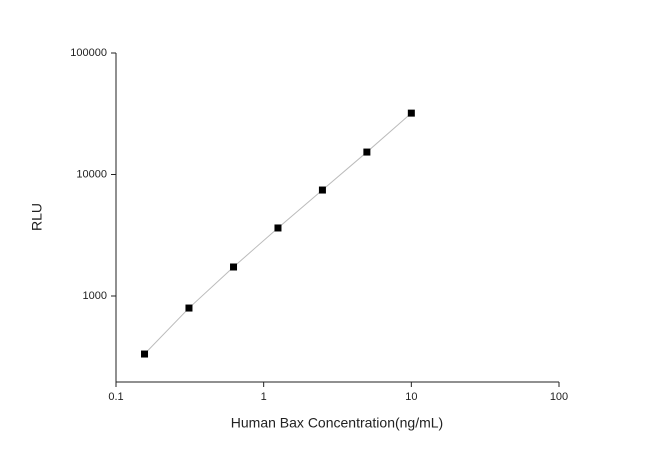 This screenshot has height=457, width=650. Describe the element at coordinates (337, 423) in the screenshot. I see `x-axis-title: Human Bax Concentration(ng/mL)` at that location.